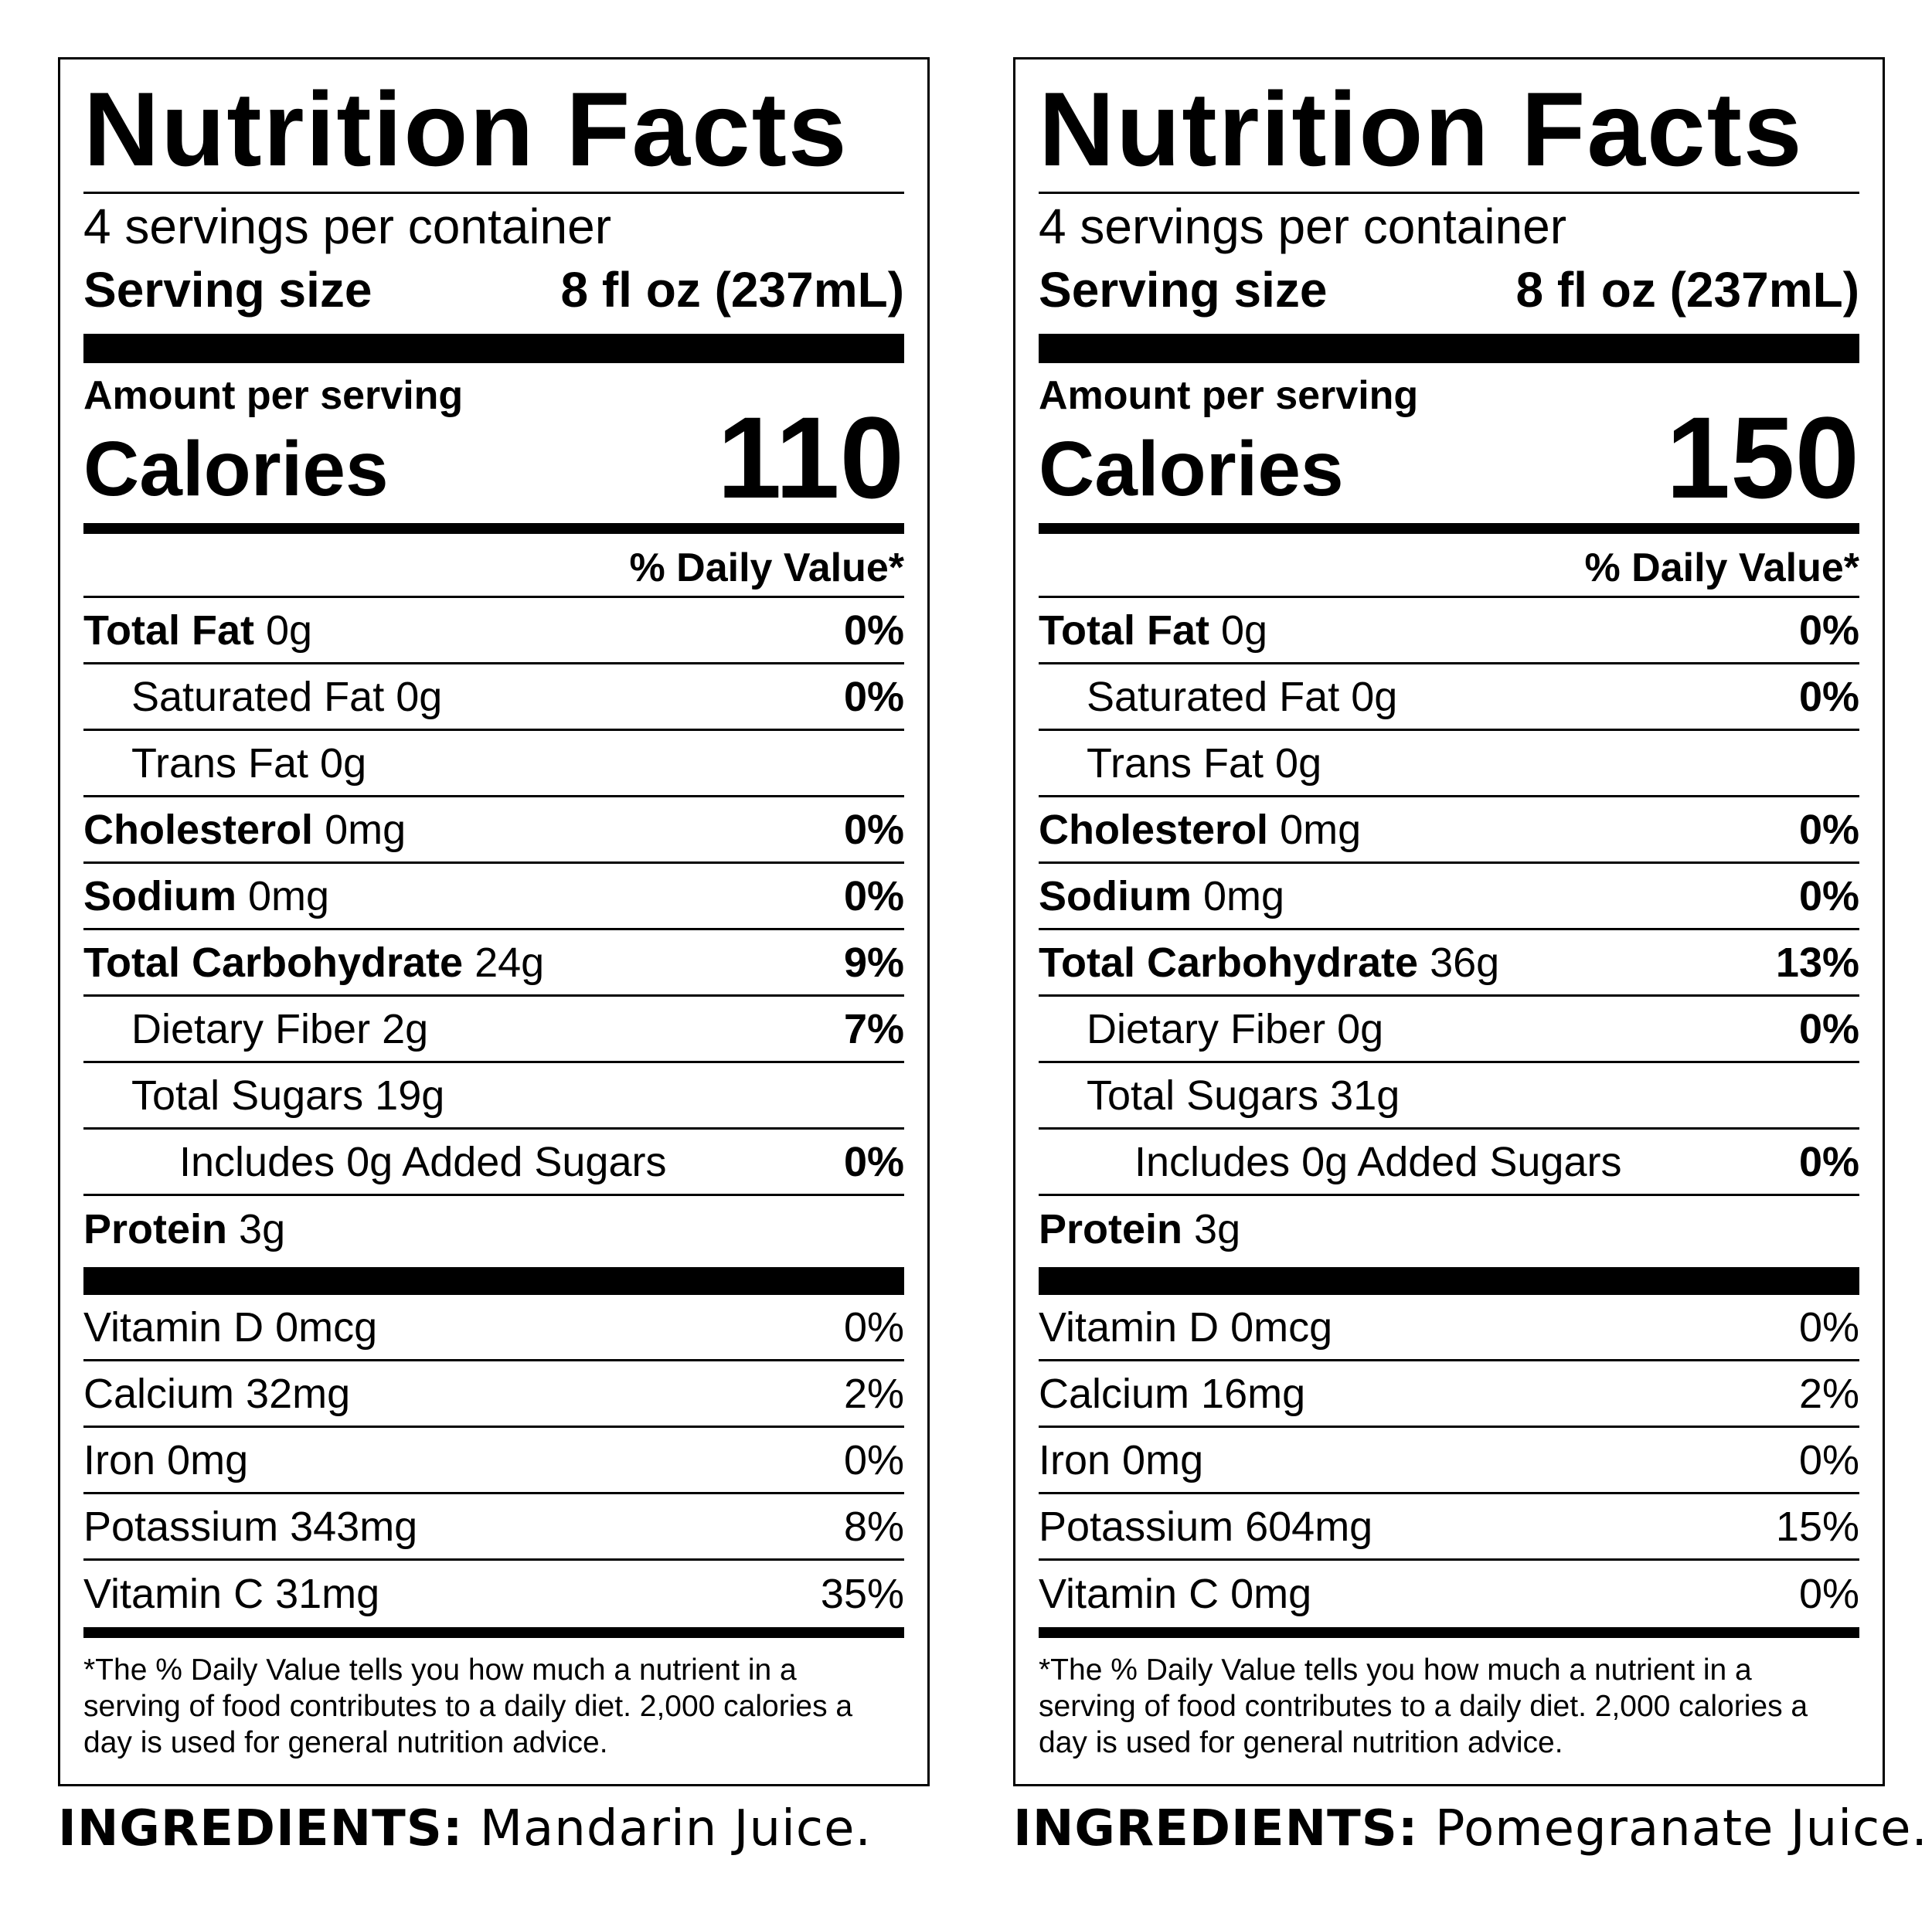 This screenshot has height=1920, width=1932. I want to click on row-total-carbohydrate: Total Carbohydrate 24g 9%, so click(493, 963).